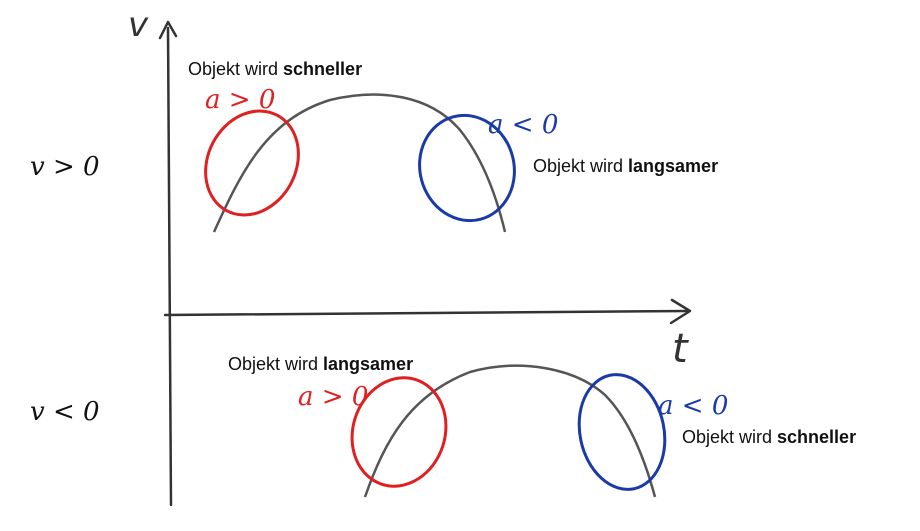 The height and width of the screenshot is (531, 920). I want to click on upper-left-note: Objekt wird schneller, so click(275, 69).